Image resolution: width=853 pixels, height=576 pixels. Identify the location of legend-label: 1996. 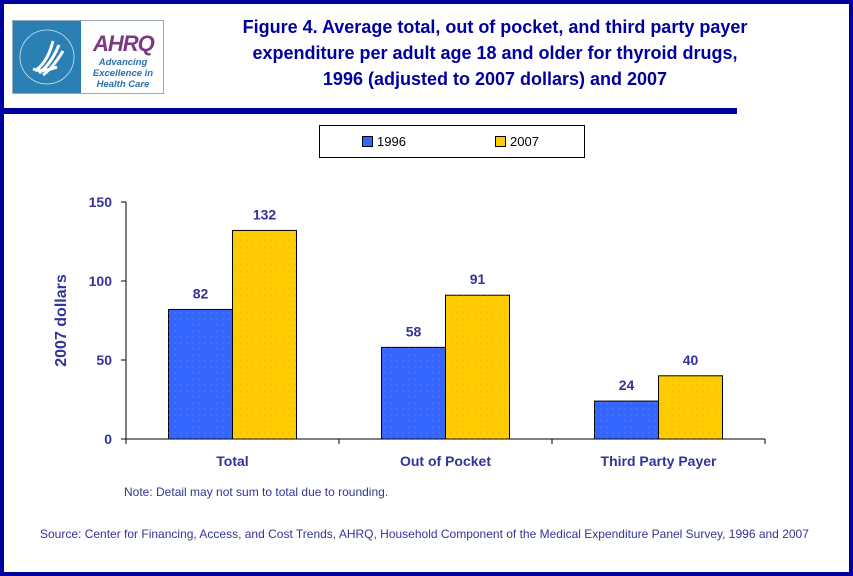
(391, 141).